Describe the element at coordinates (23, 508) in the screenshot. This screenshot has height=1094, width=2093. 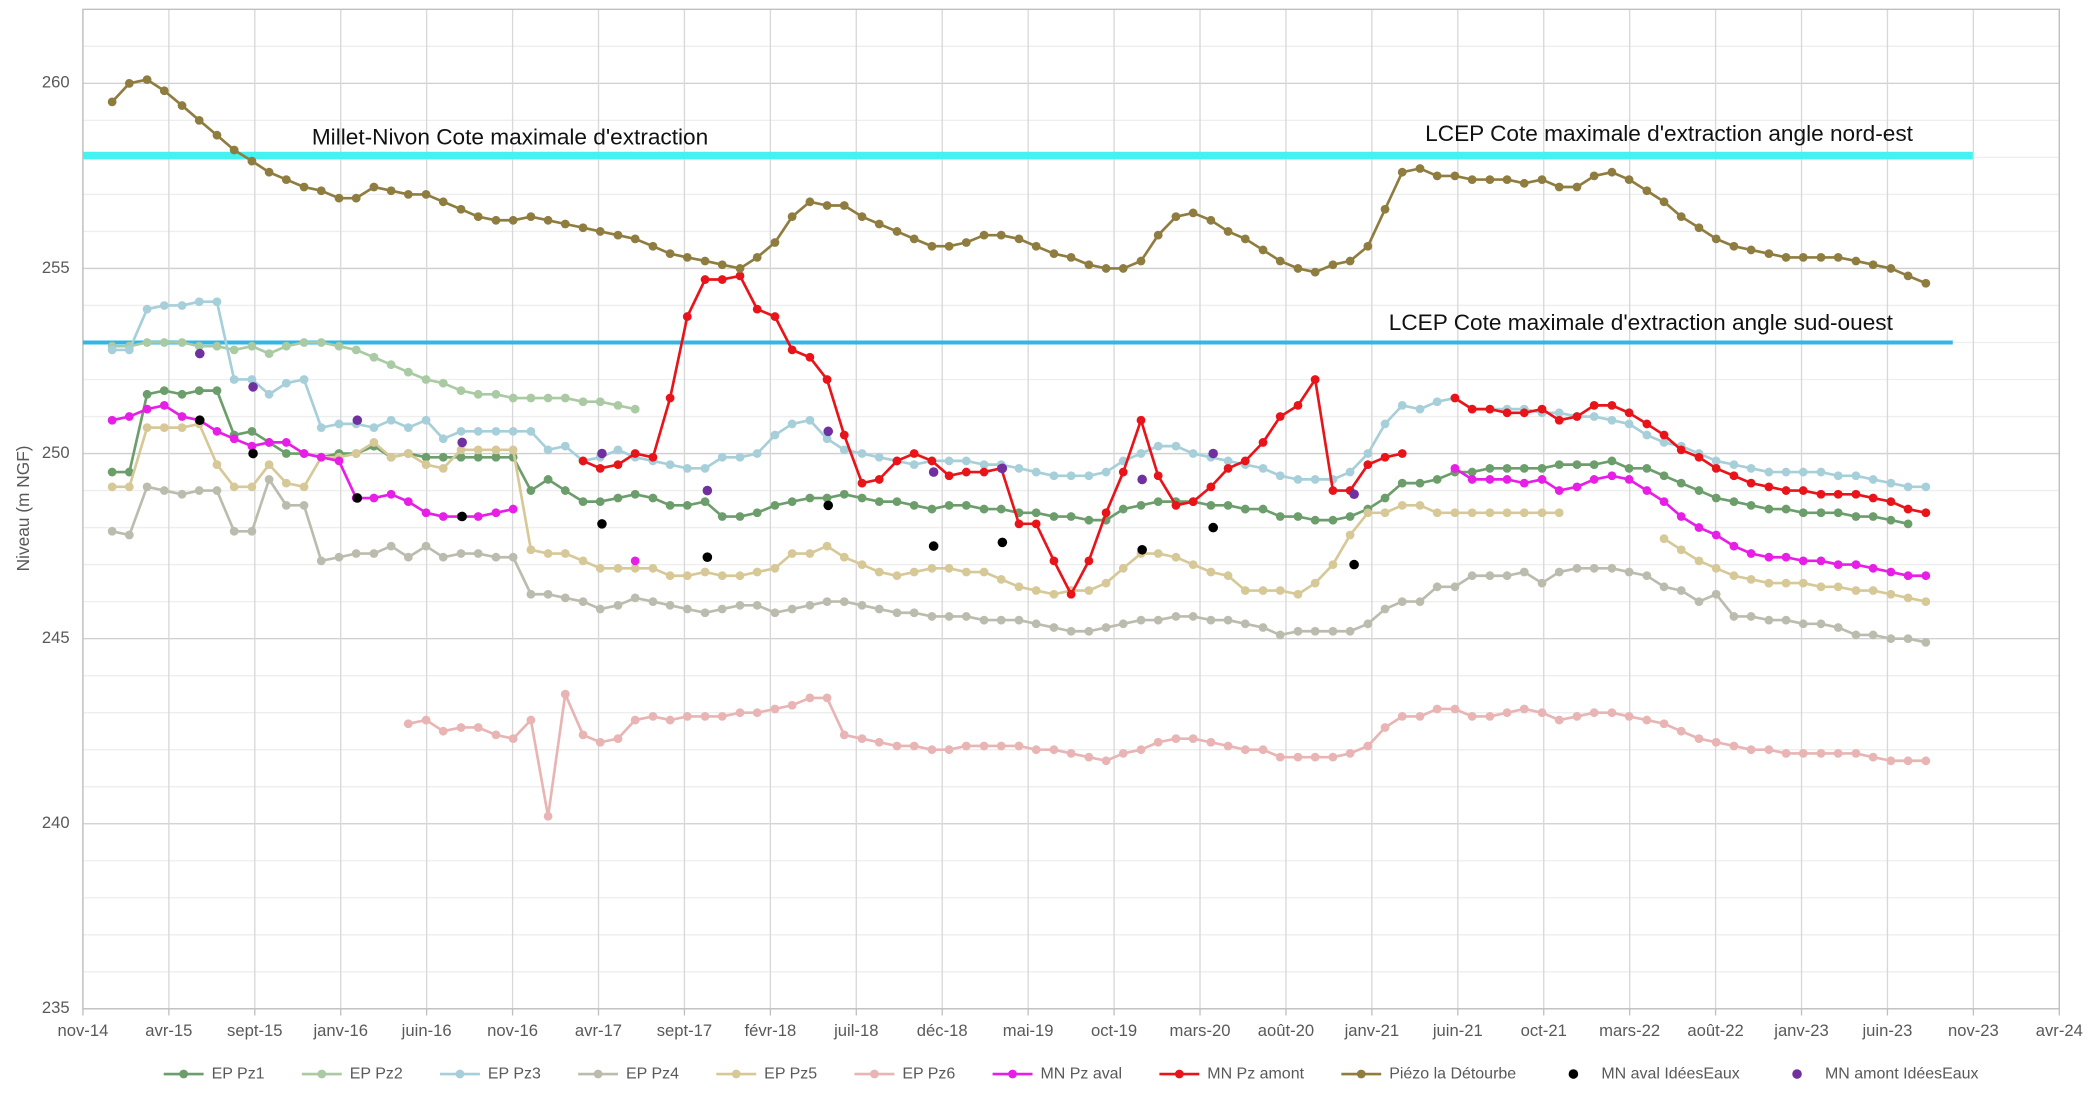
I see `y-axis-label: Niveau (m NGF)` at that location.